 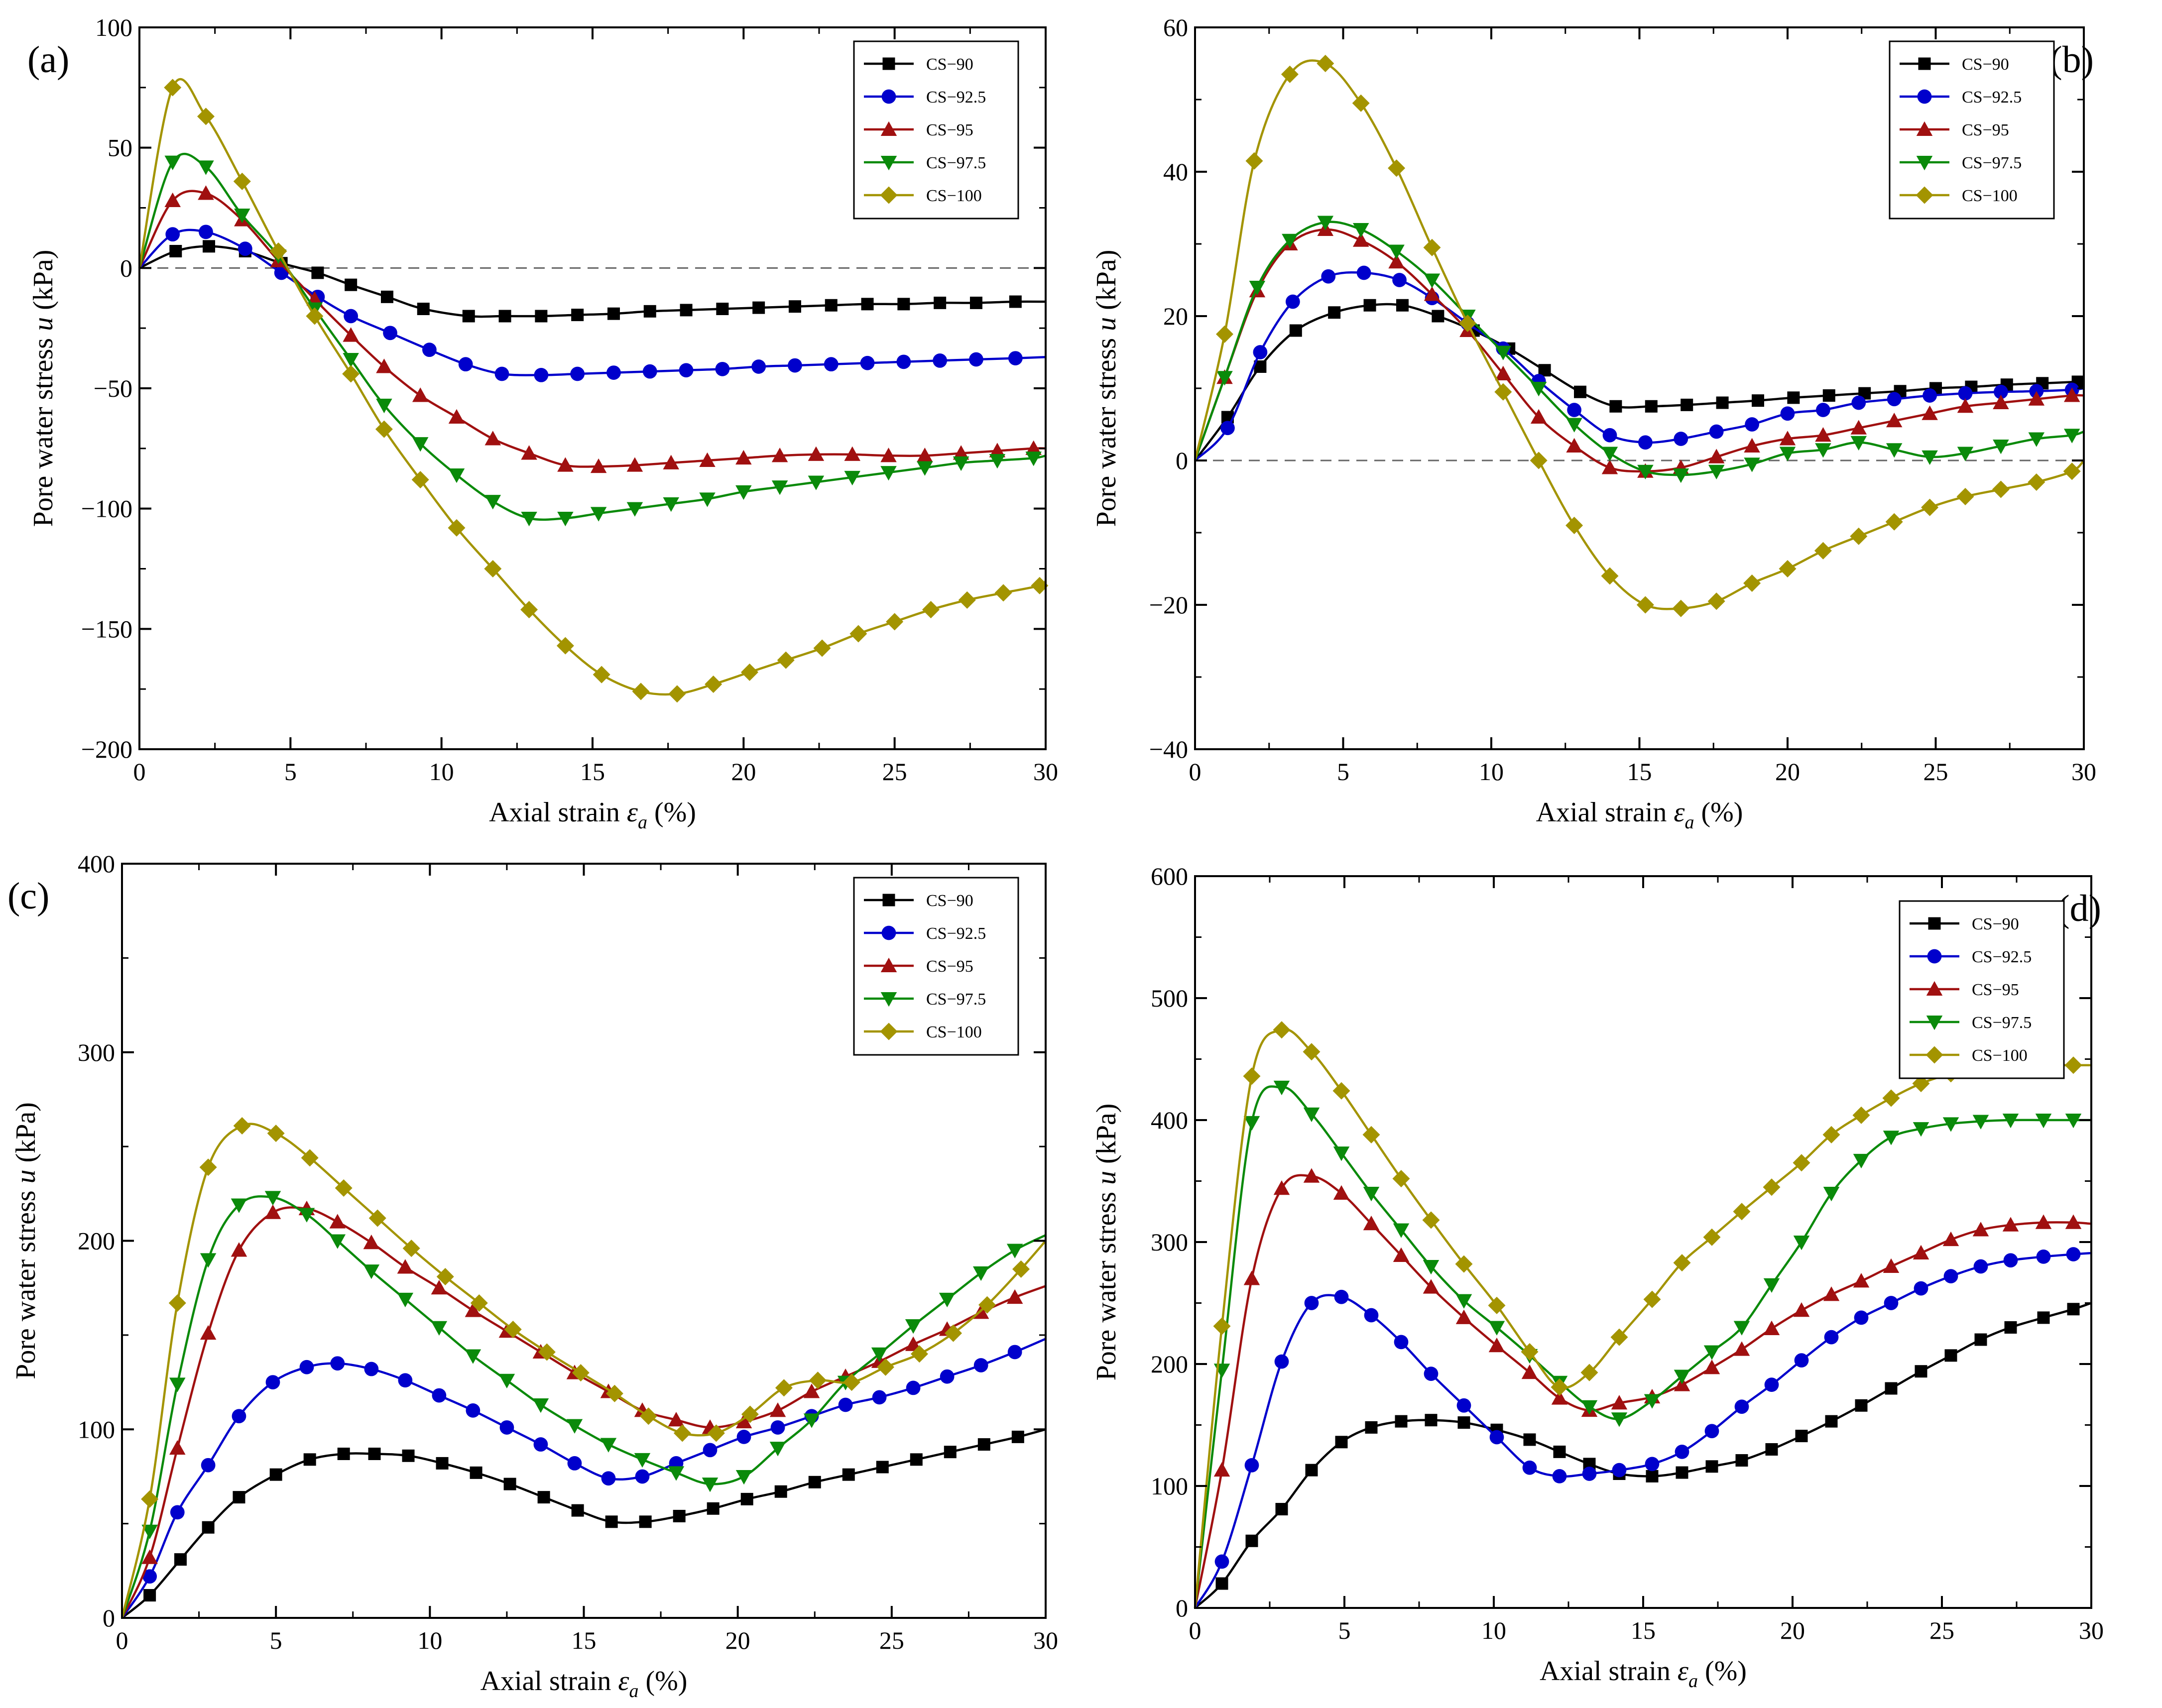 What do you see at coordinates (1195, 1630) in the screenshot?
I see `x-tick-label: 0` at bounding box center [1195, 1630].